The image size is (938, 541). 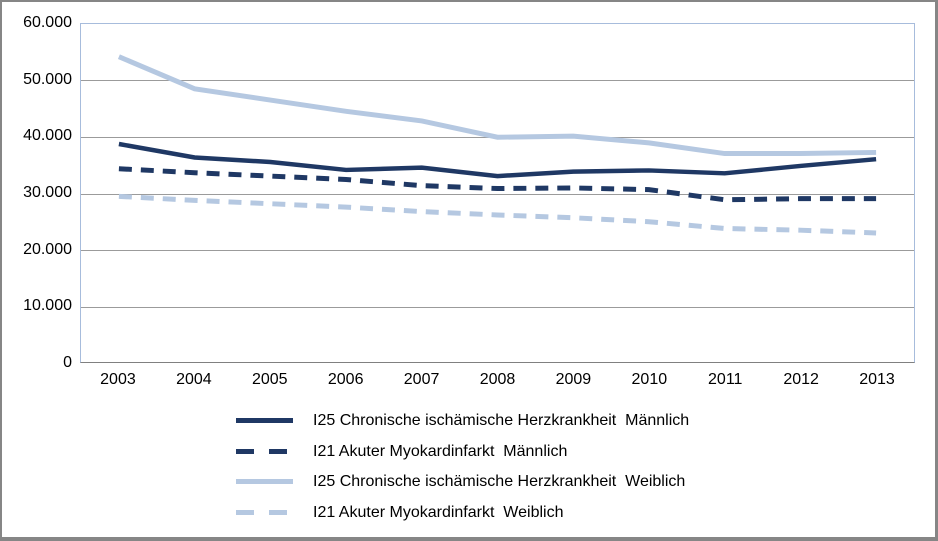 I want to click on y-axis-tick-label-40.000: 40.000, so click(x=47, y=136).